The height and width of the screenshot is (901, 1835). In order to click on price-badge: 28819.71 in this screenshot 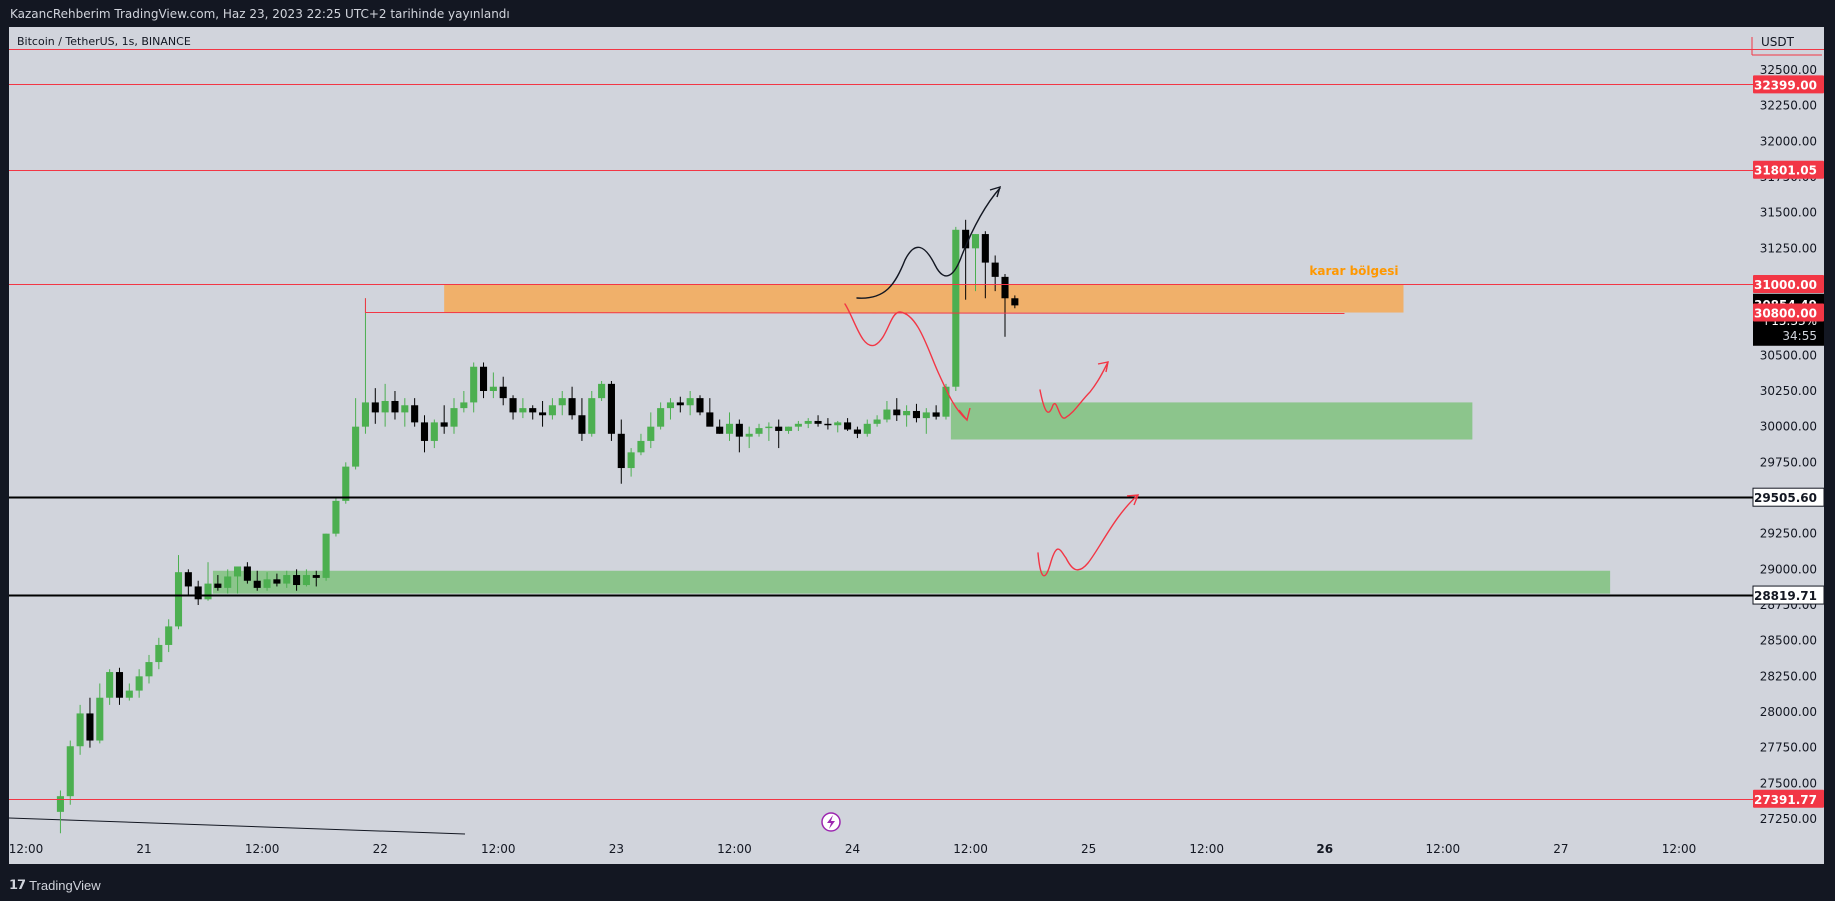, I will do `click(1788, 595)`.